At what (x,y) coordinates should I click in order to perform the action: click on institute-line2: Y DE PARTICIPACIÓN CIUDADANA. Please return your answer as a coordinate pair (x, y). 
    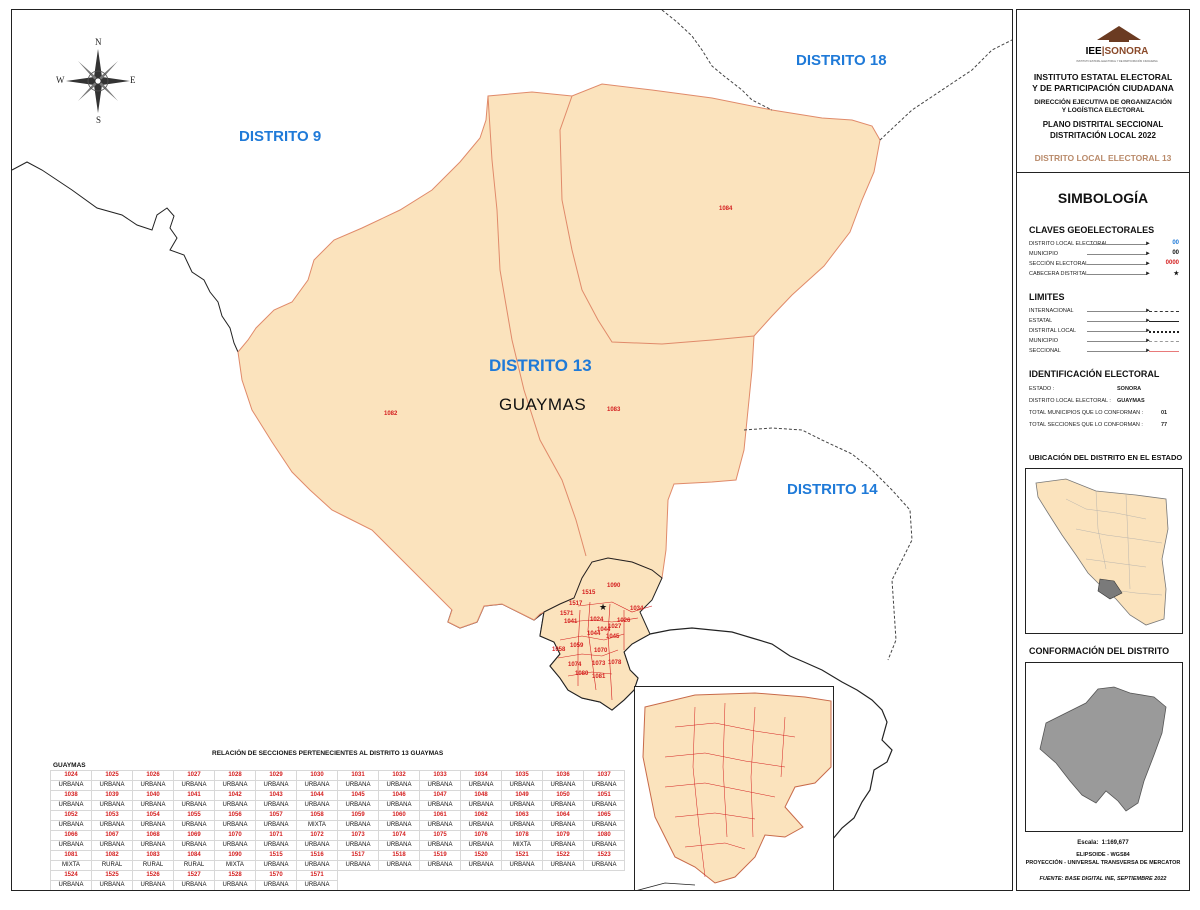
    Looking at the image, I should click on (1103, 88).